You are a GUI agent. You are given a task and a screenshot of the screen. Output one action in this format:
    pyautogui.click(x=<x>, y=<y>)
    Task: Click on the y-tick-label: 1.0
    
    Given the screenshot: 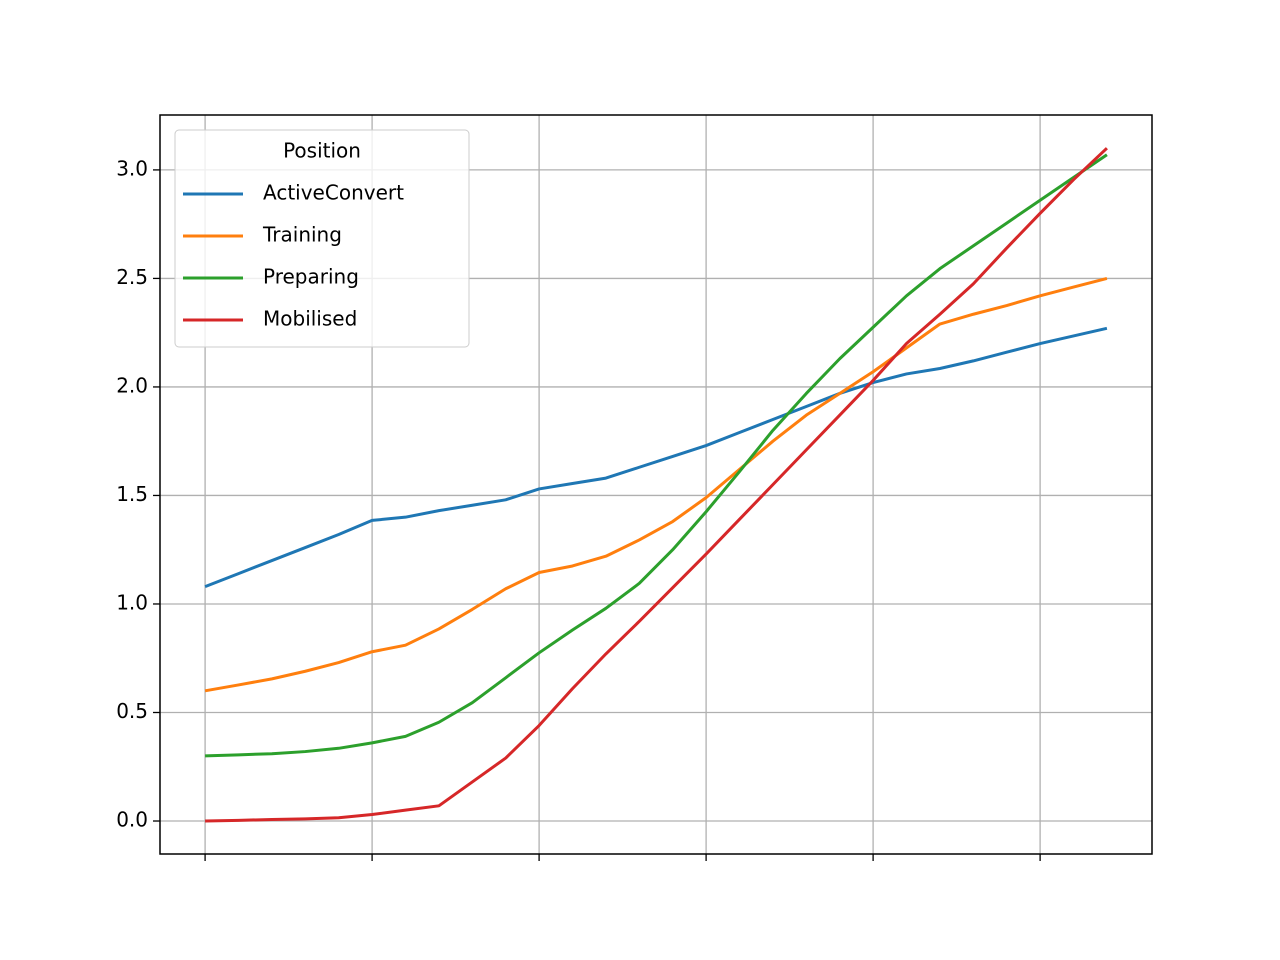 What is the action you would take?
    pyautogui.click(x=132, y=602)
    